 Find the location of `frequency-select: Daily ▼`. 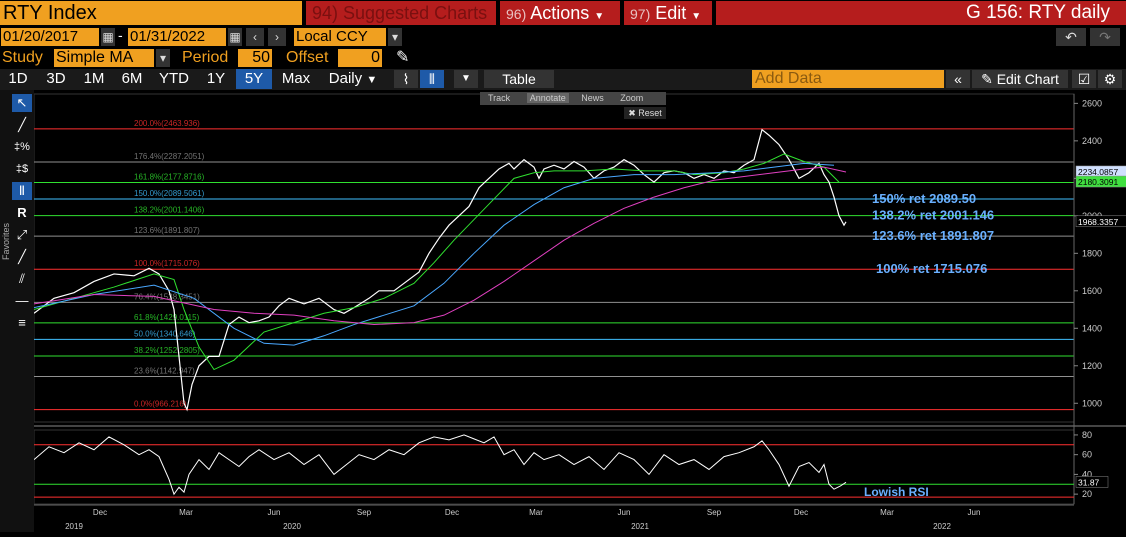

frequency-select: Daily ▼ is located at coordinates (353, 79).